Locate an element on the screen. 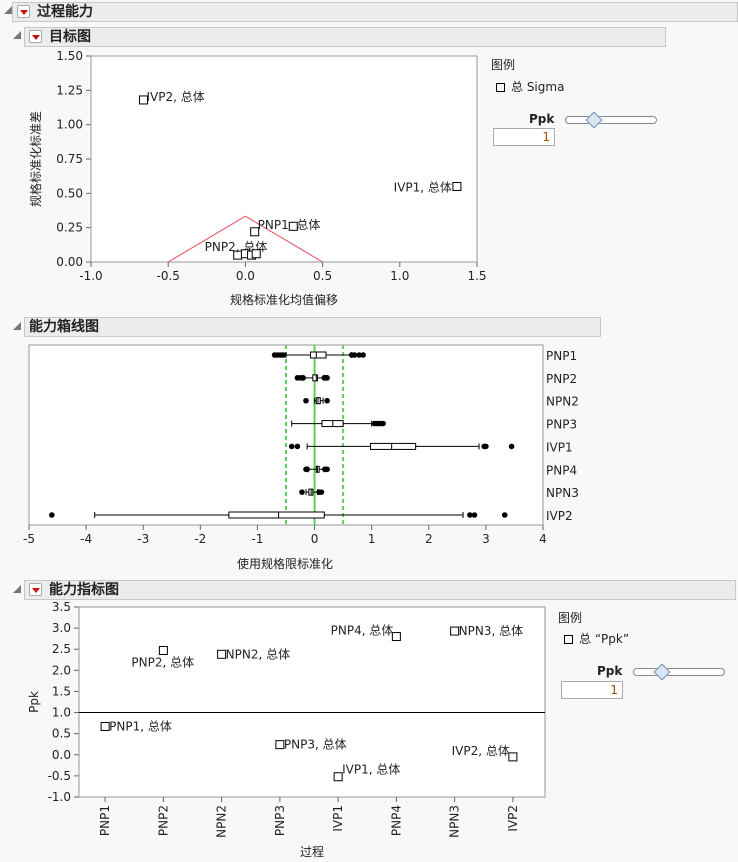  index-plot-header: 能力指标图 is located at coordinates (380, 590).